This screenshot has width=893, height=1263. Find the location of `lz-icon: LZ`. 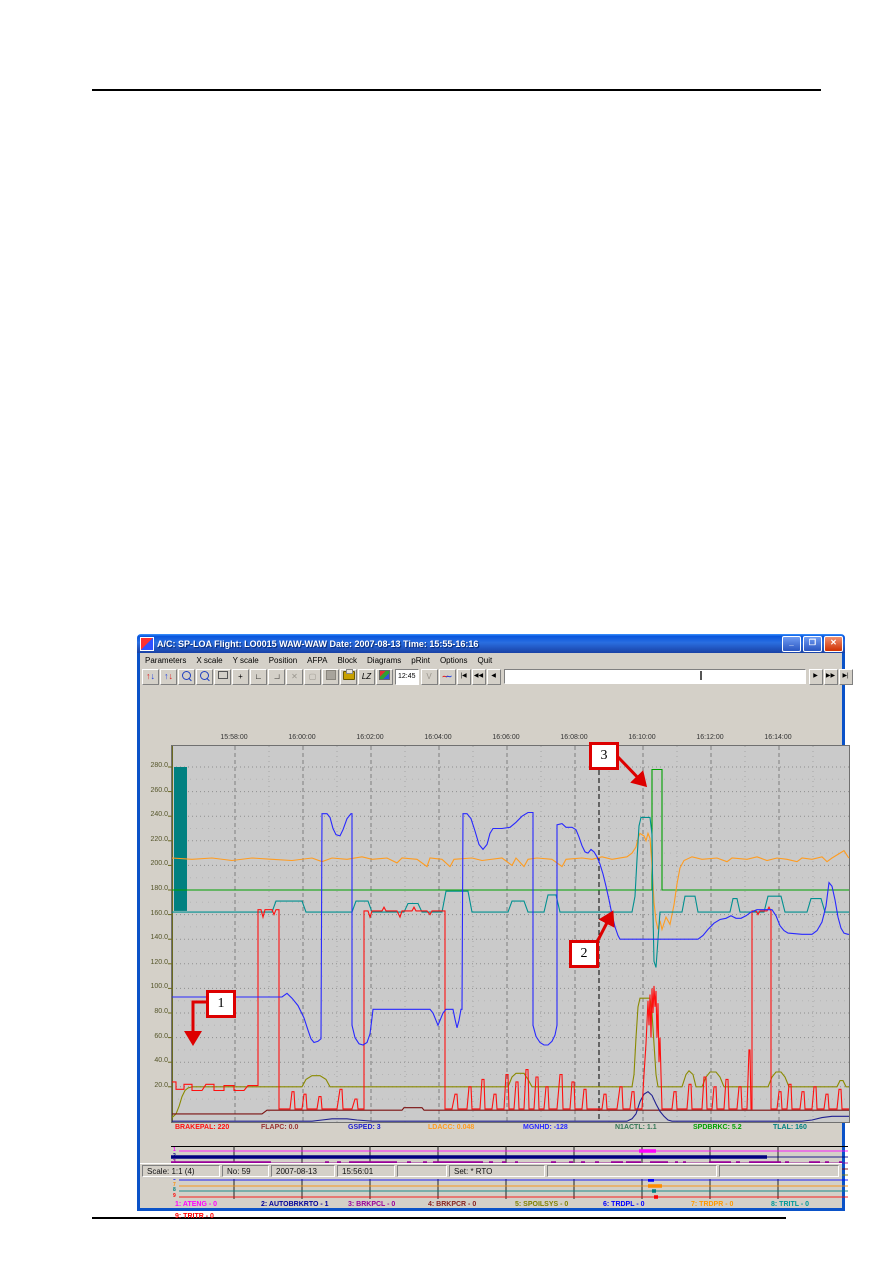

lz-icon: LZ is located at coordinates (366, 676).